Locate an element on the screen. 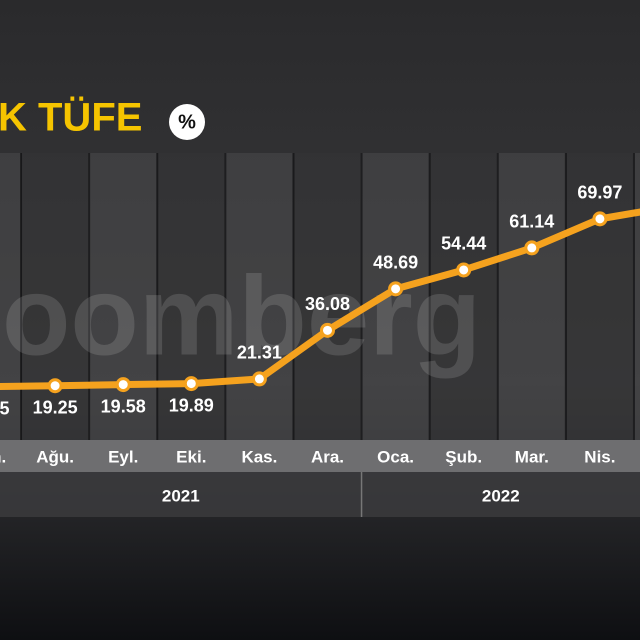  value-label: 69.97 is located at coordinates (599, 193).